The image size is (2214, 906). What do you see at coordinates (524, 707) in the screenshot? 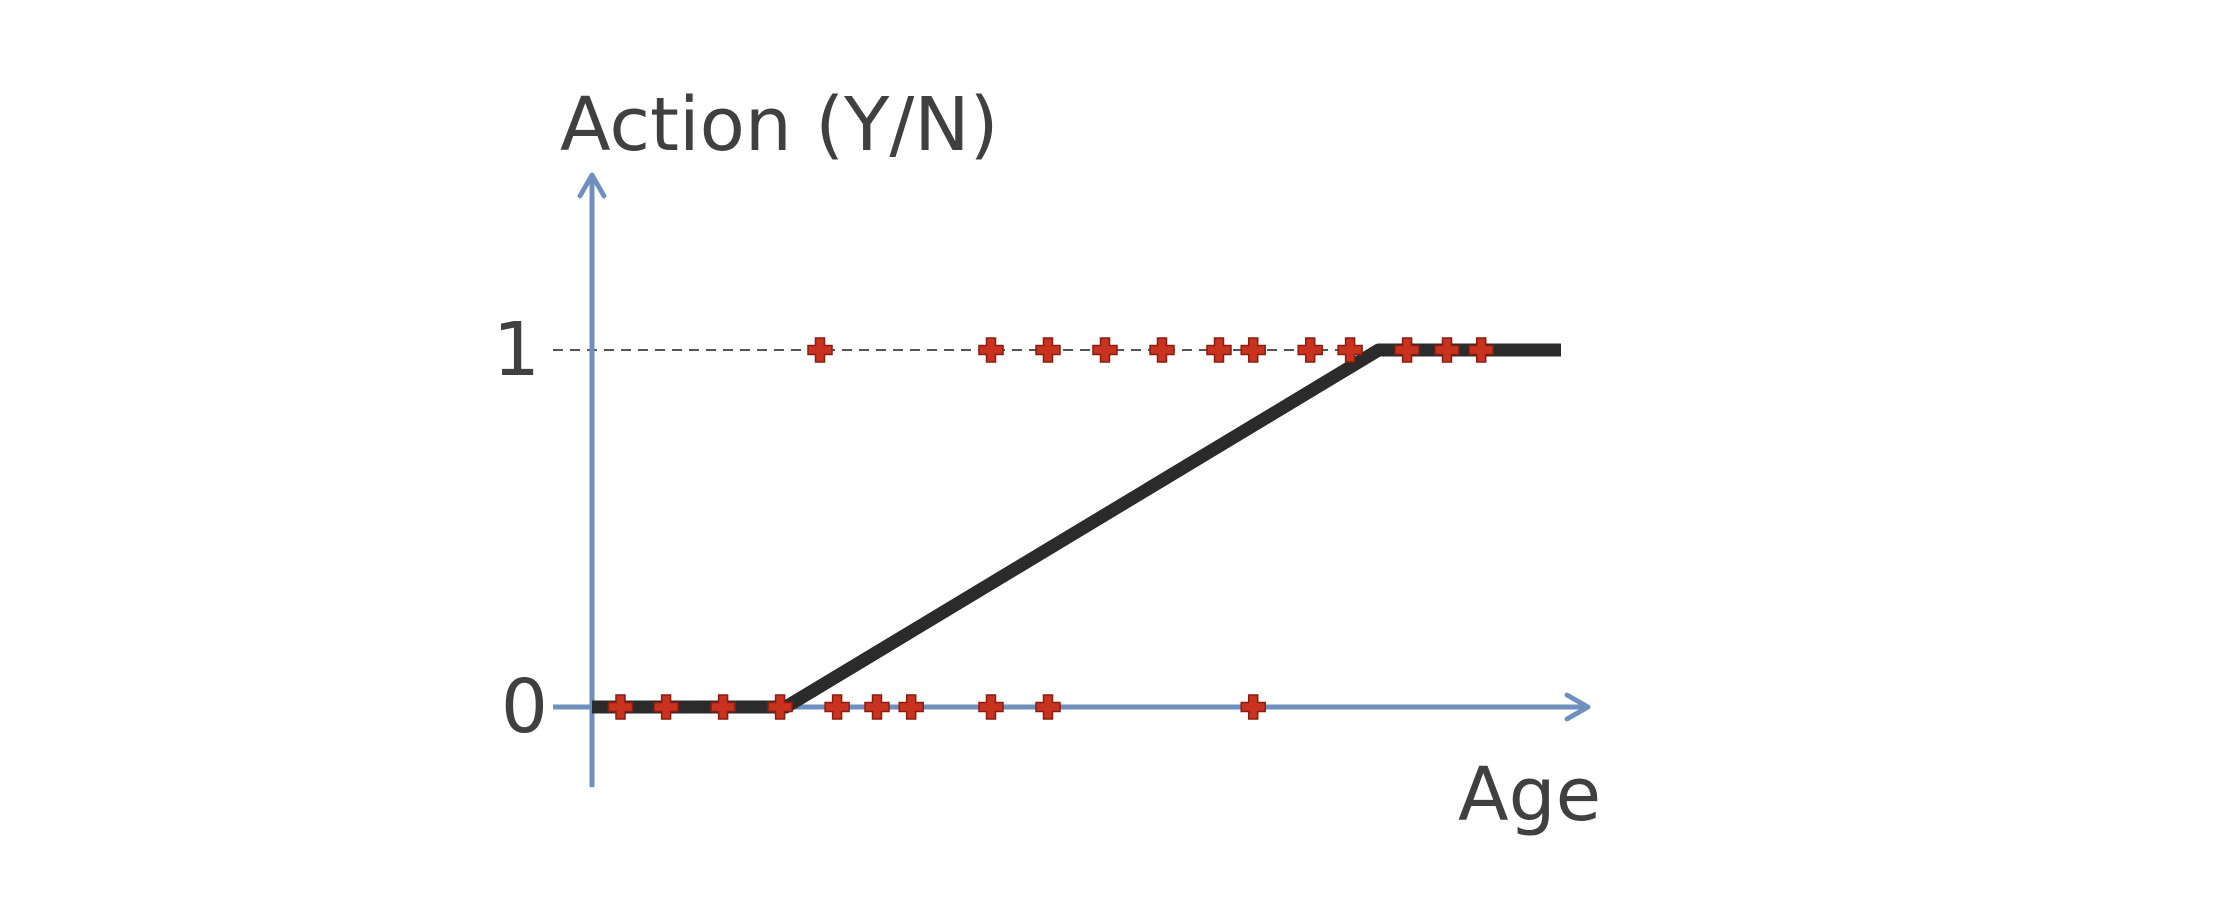
I see `y-tick-label-0: 0` at bounding box center [524, 707].